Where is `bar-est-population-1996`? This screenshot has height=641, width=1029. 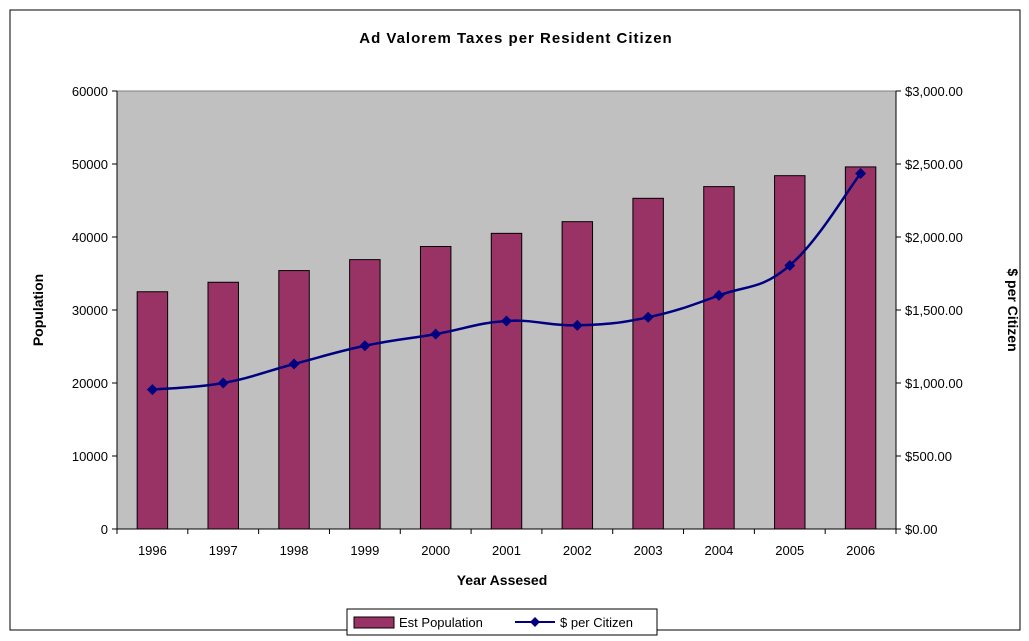 bar-est-population-1996 is located at coordinates (152, 410).